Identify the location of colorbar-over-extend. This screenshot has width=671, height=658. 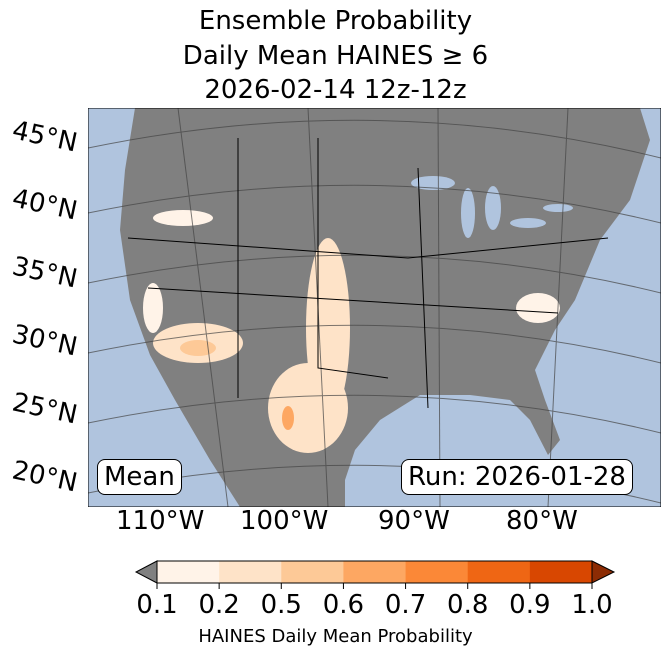
(603, 572).